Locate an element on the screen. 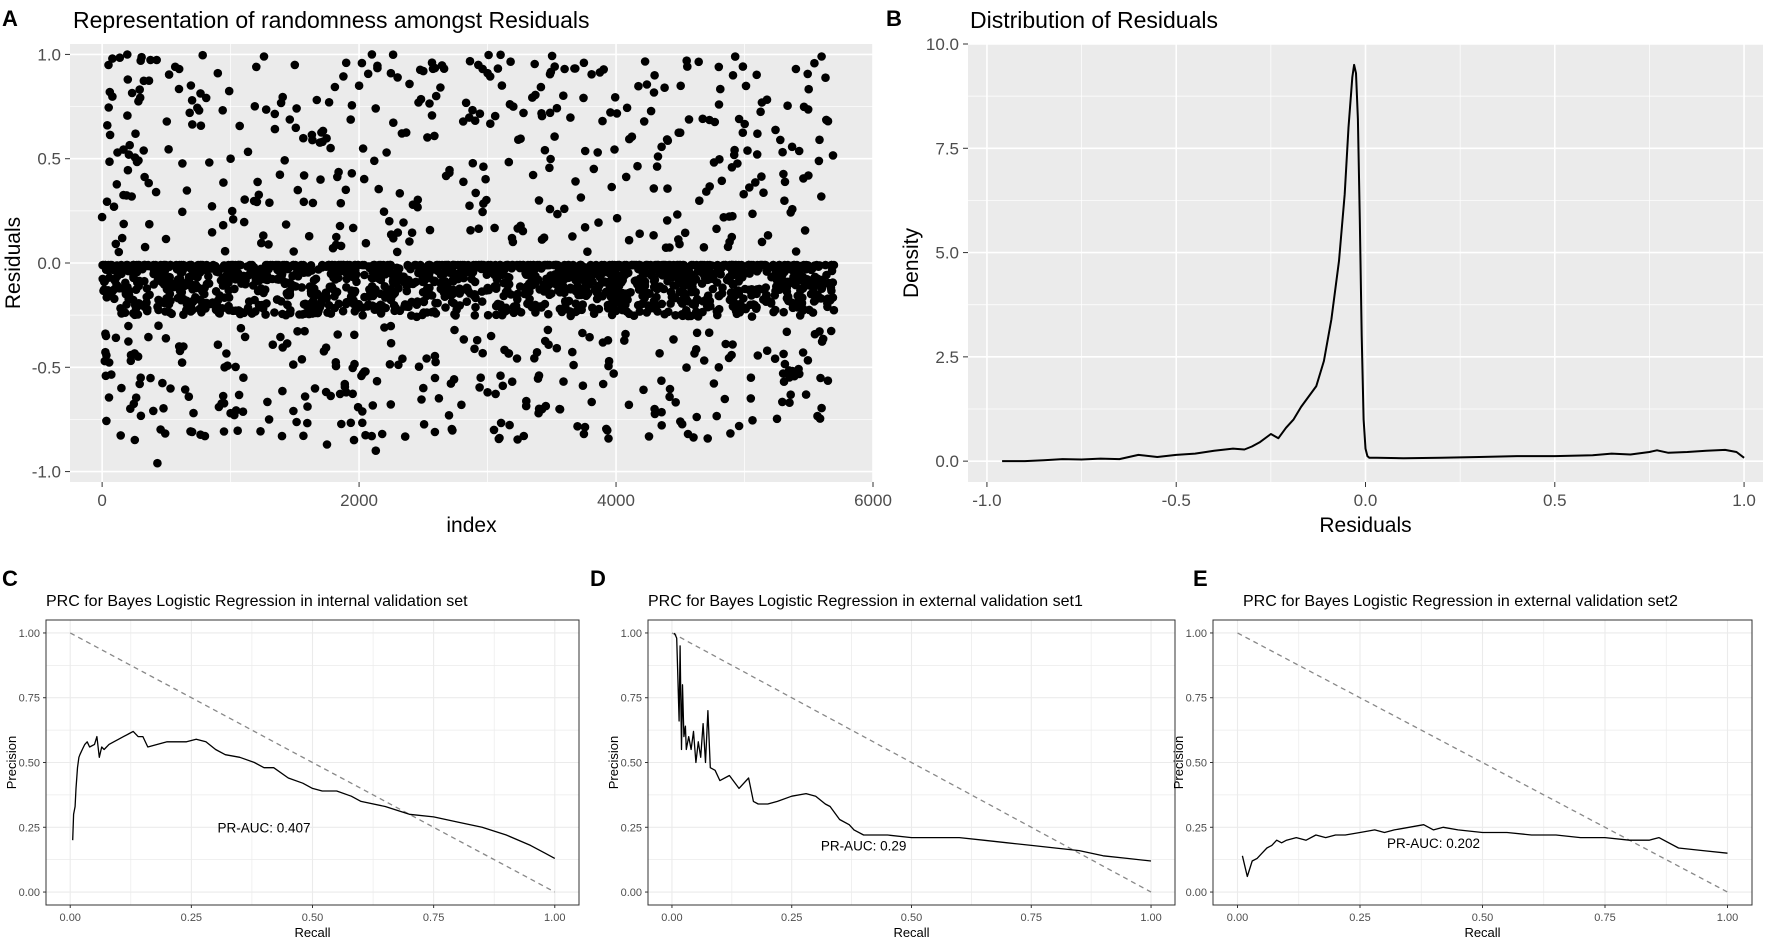  panel-letter: E is located at coordinates (1200, 578).